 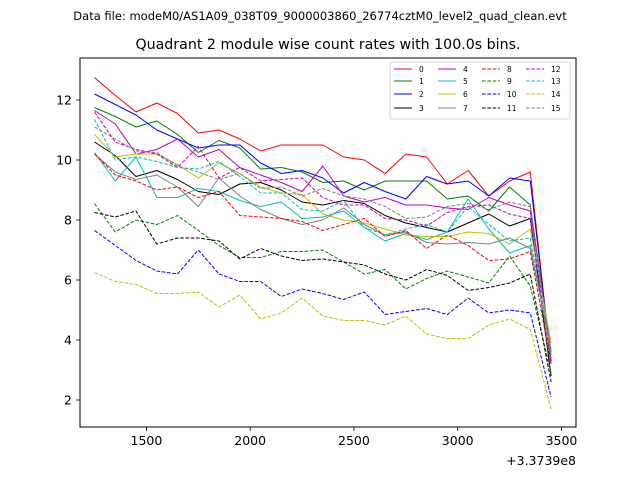 I want to click on y-tick-label: 6, so click(x=68, y=280).